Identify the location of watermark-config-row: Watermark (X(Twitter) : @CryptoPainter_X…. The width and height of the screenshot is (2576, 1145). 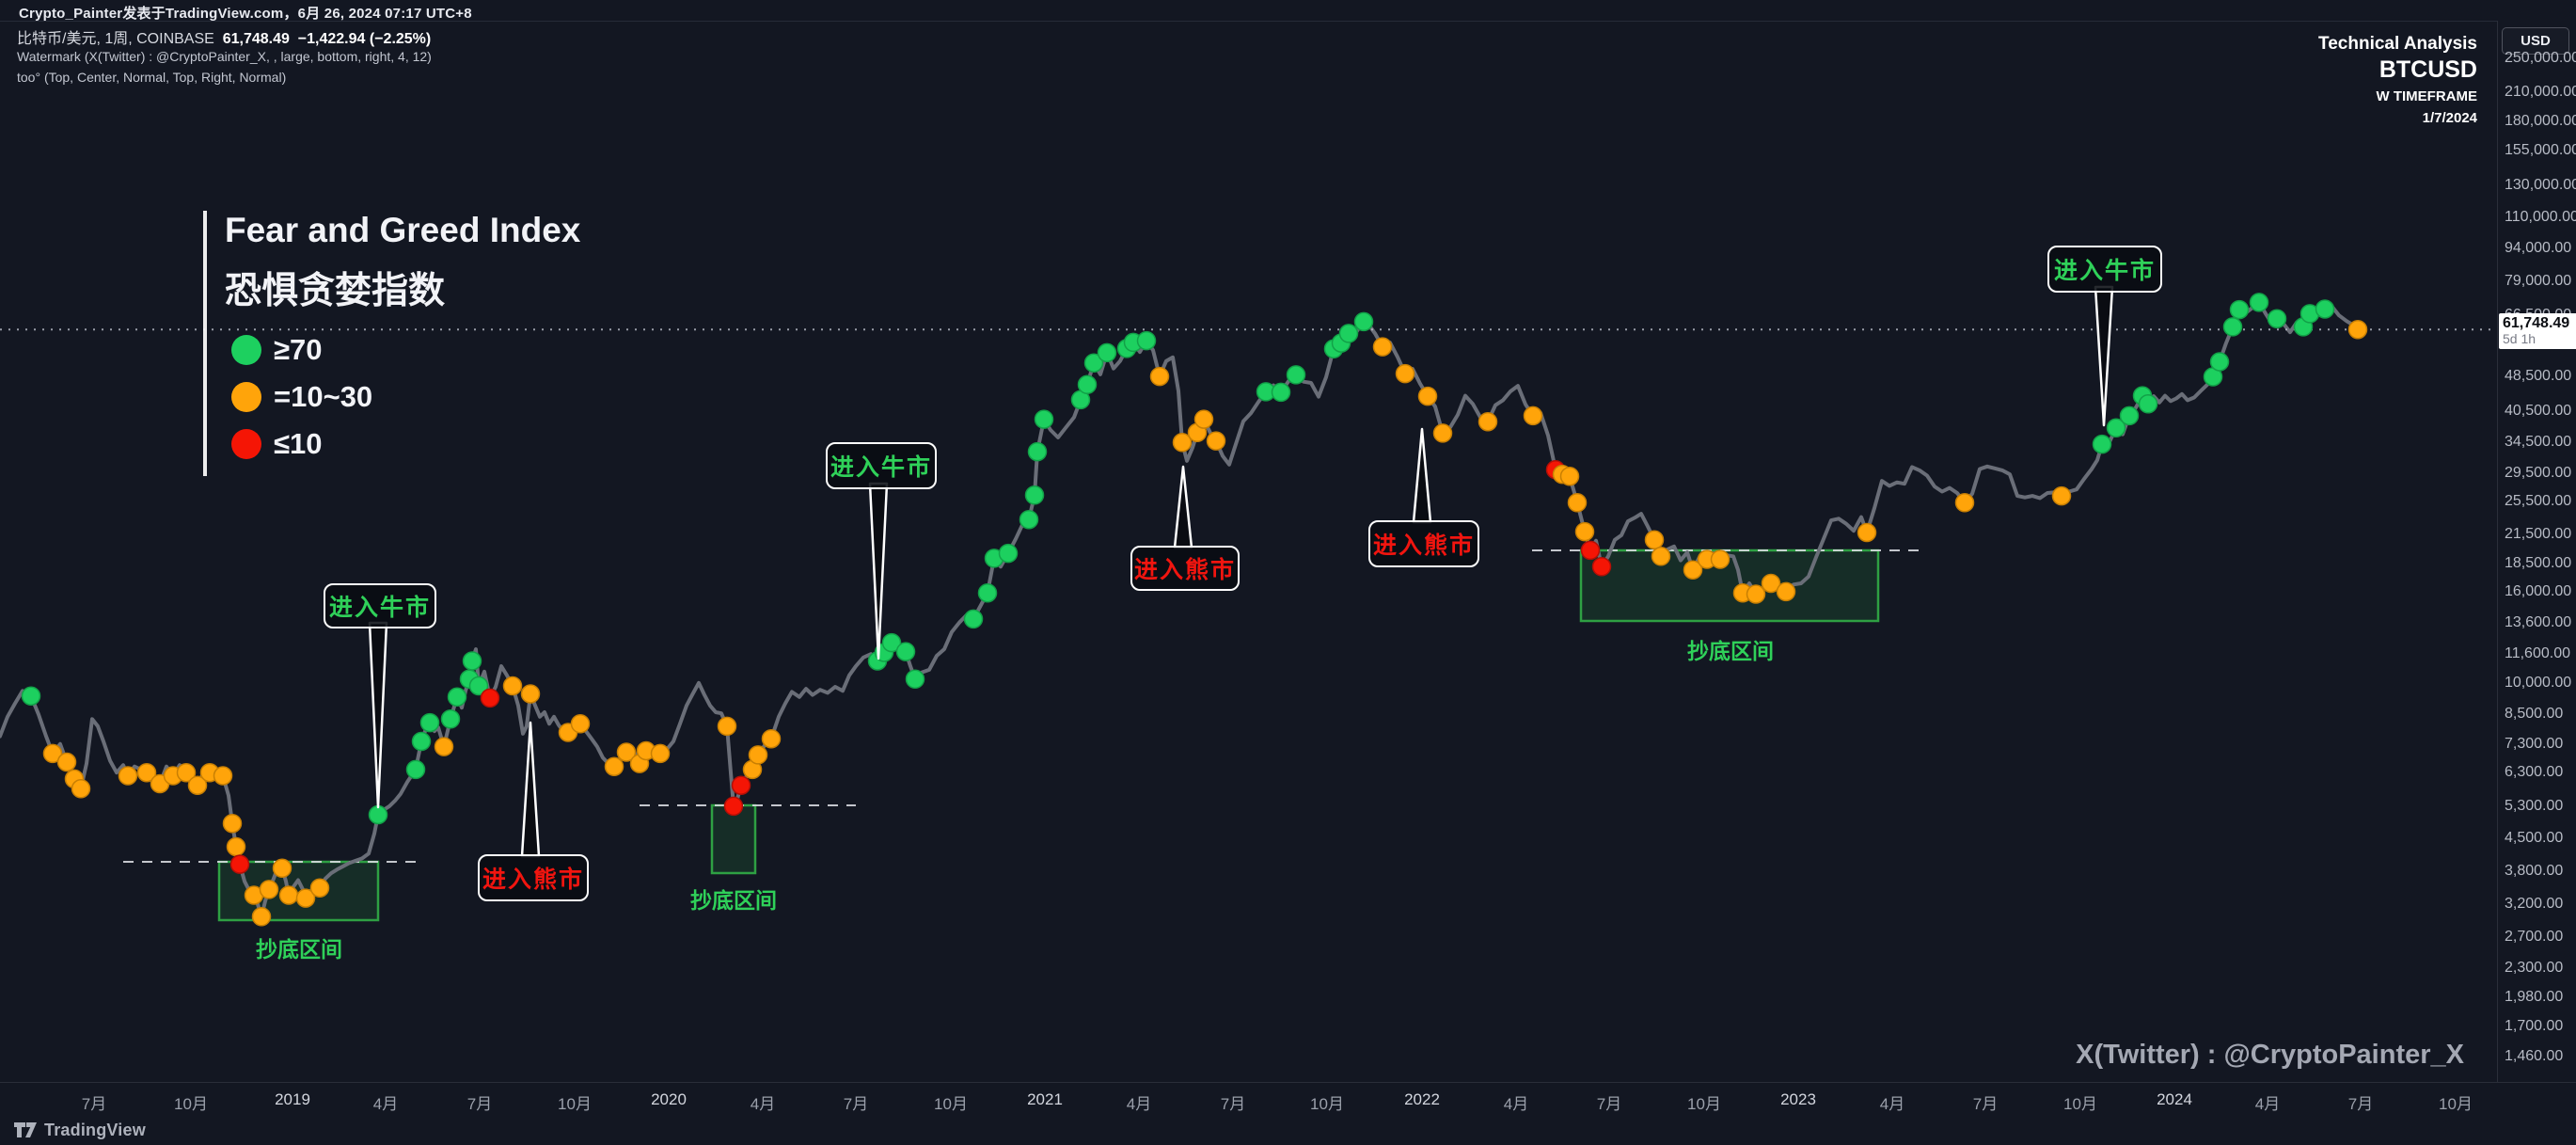
(224, 56).